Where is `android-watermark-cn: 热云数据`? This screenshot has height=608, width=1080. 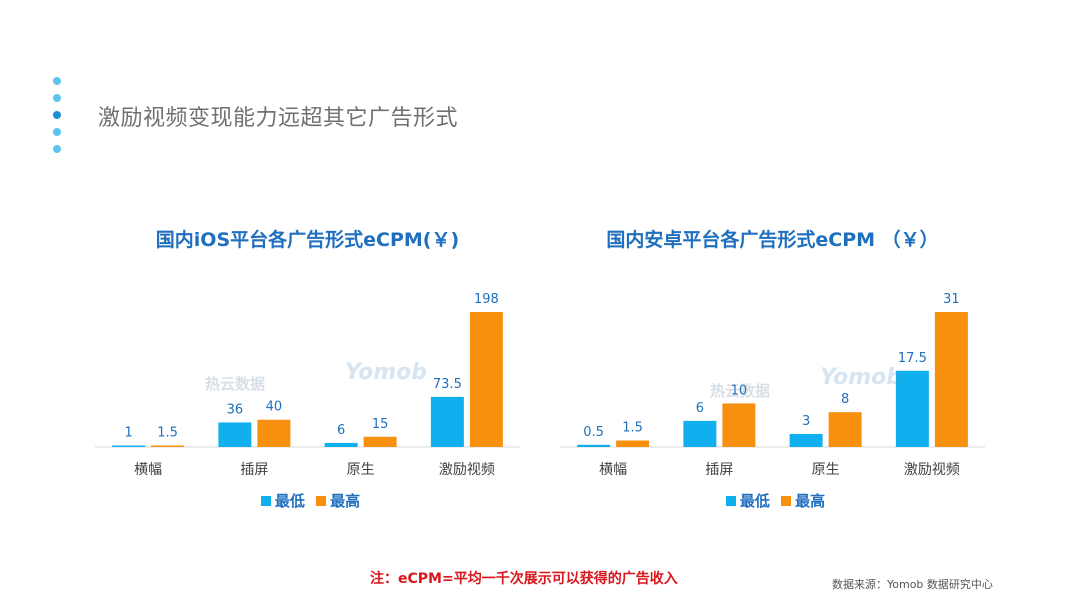 android-watermark-cn: 热云数据 is located at coordinates (740, 391).